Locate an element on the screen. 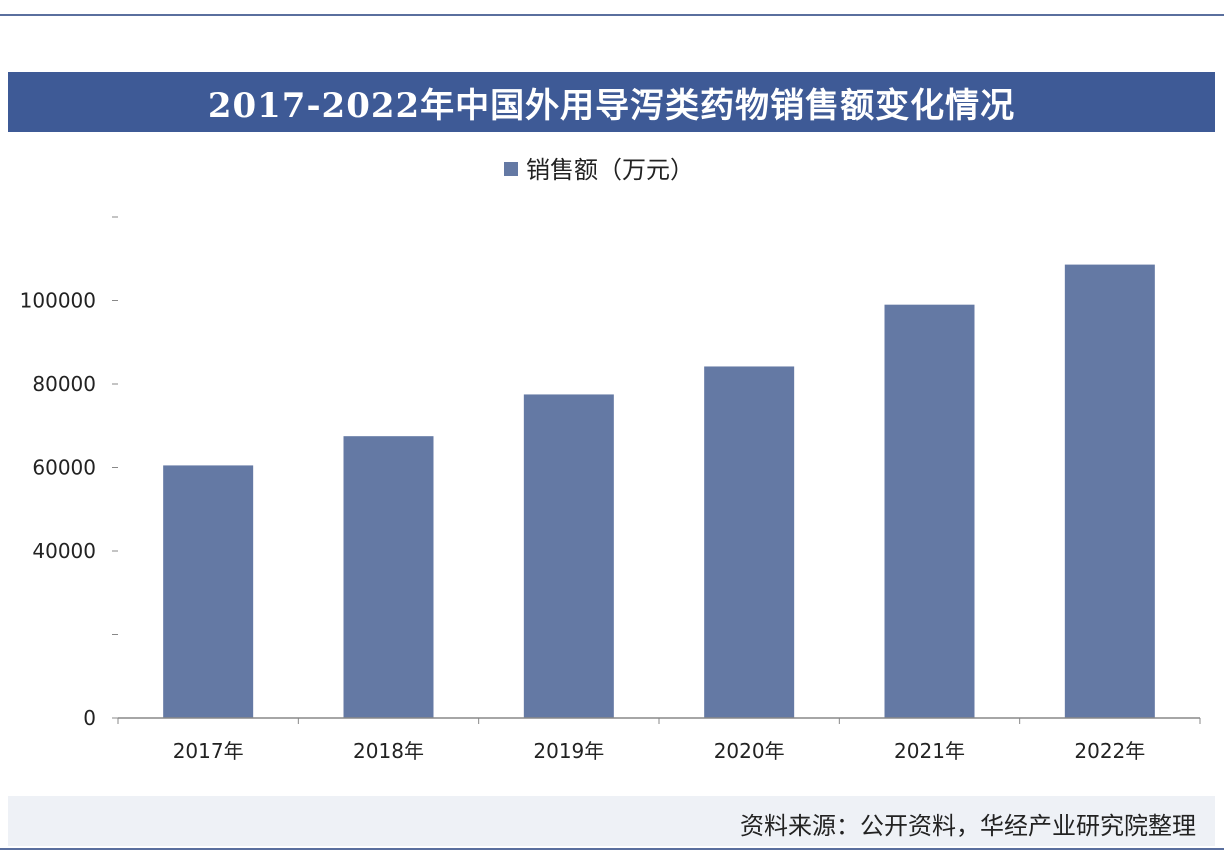 The width and height of the screenshot is (1224, 858). y-tick-label: 40000 is located at coordinates (64, 551).